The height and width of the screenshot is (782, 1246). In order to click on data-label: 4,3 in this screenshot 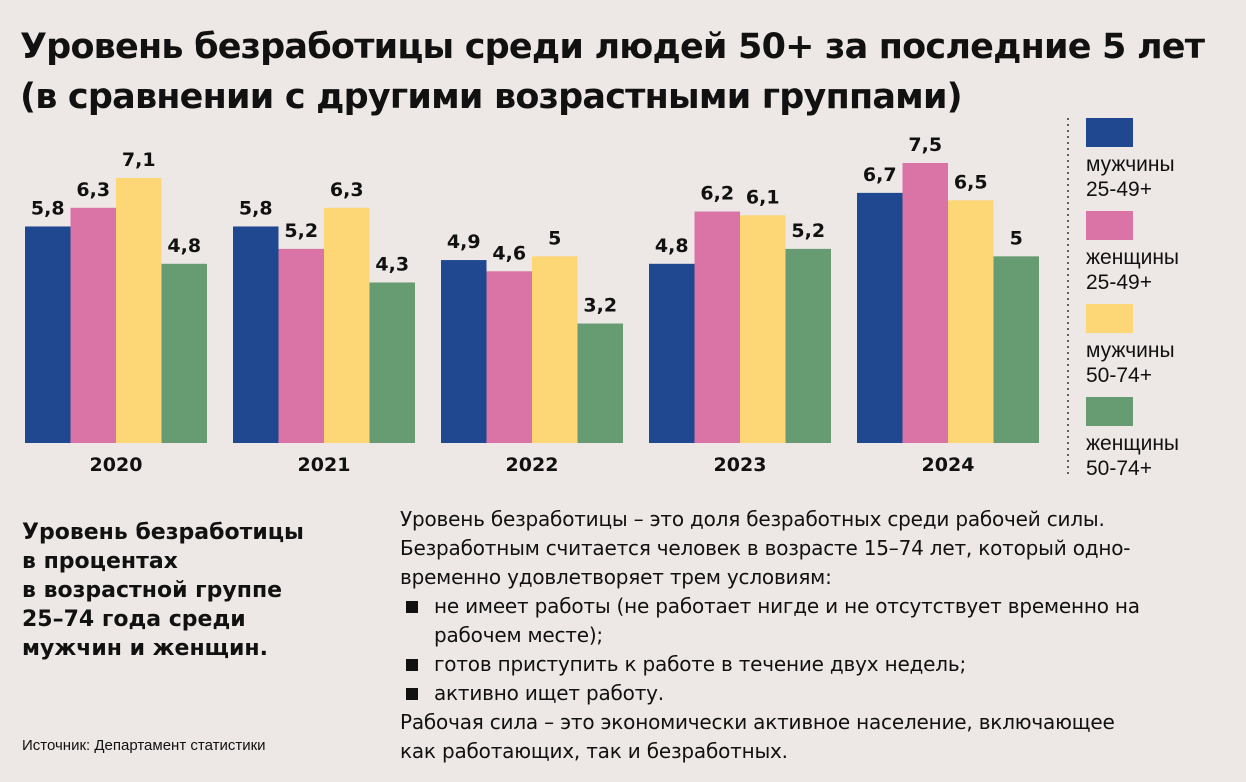, I will do `click(392, 264)`.